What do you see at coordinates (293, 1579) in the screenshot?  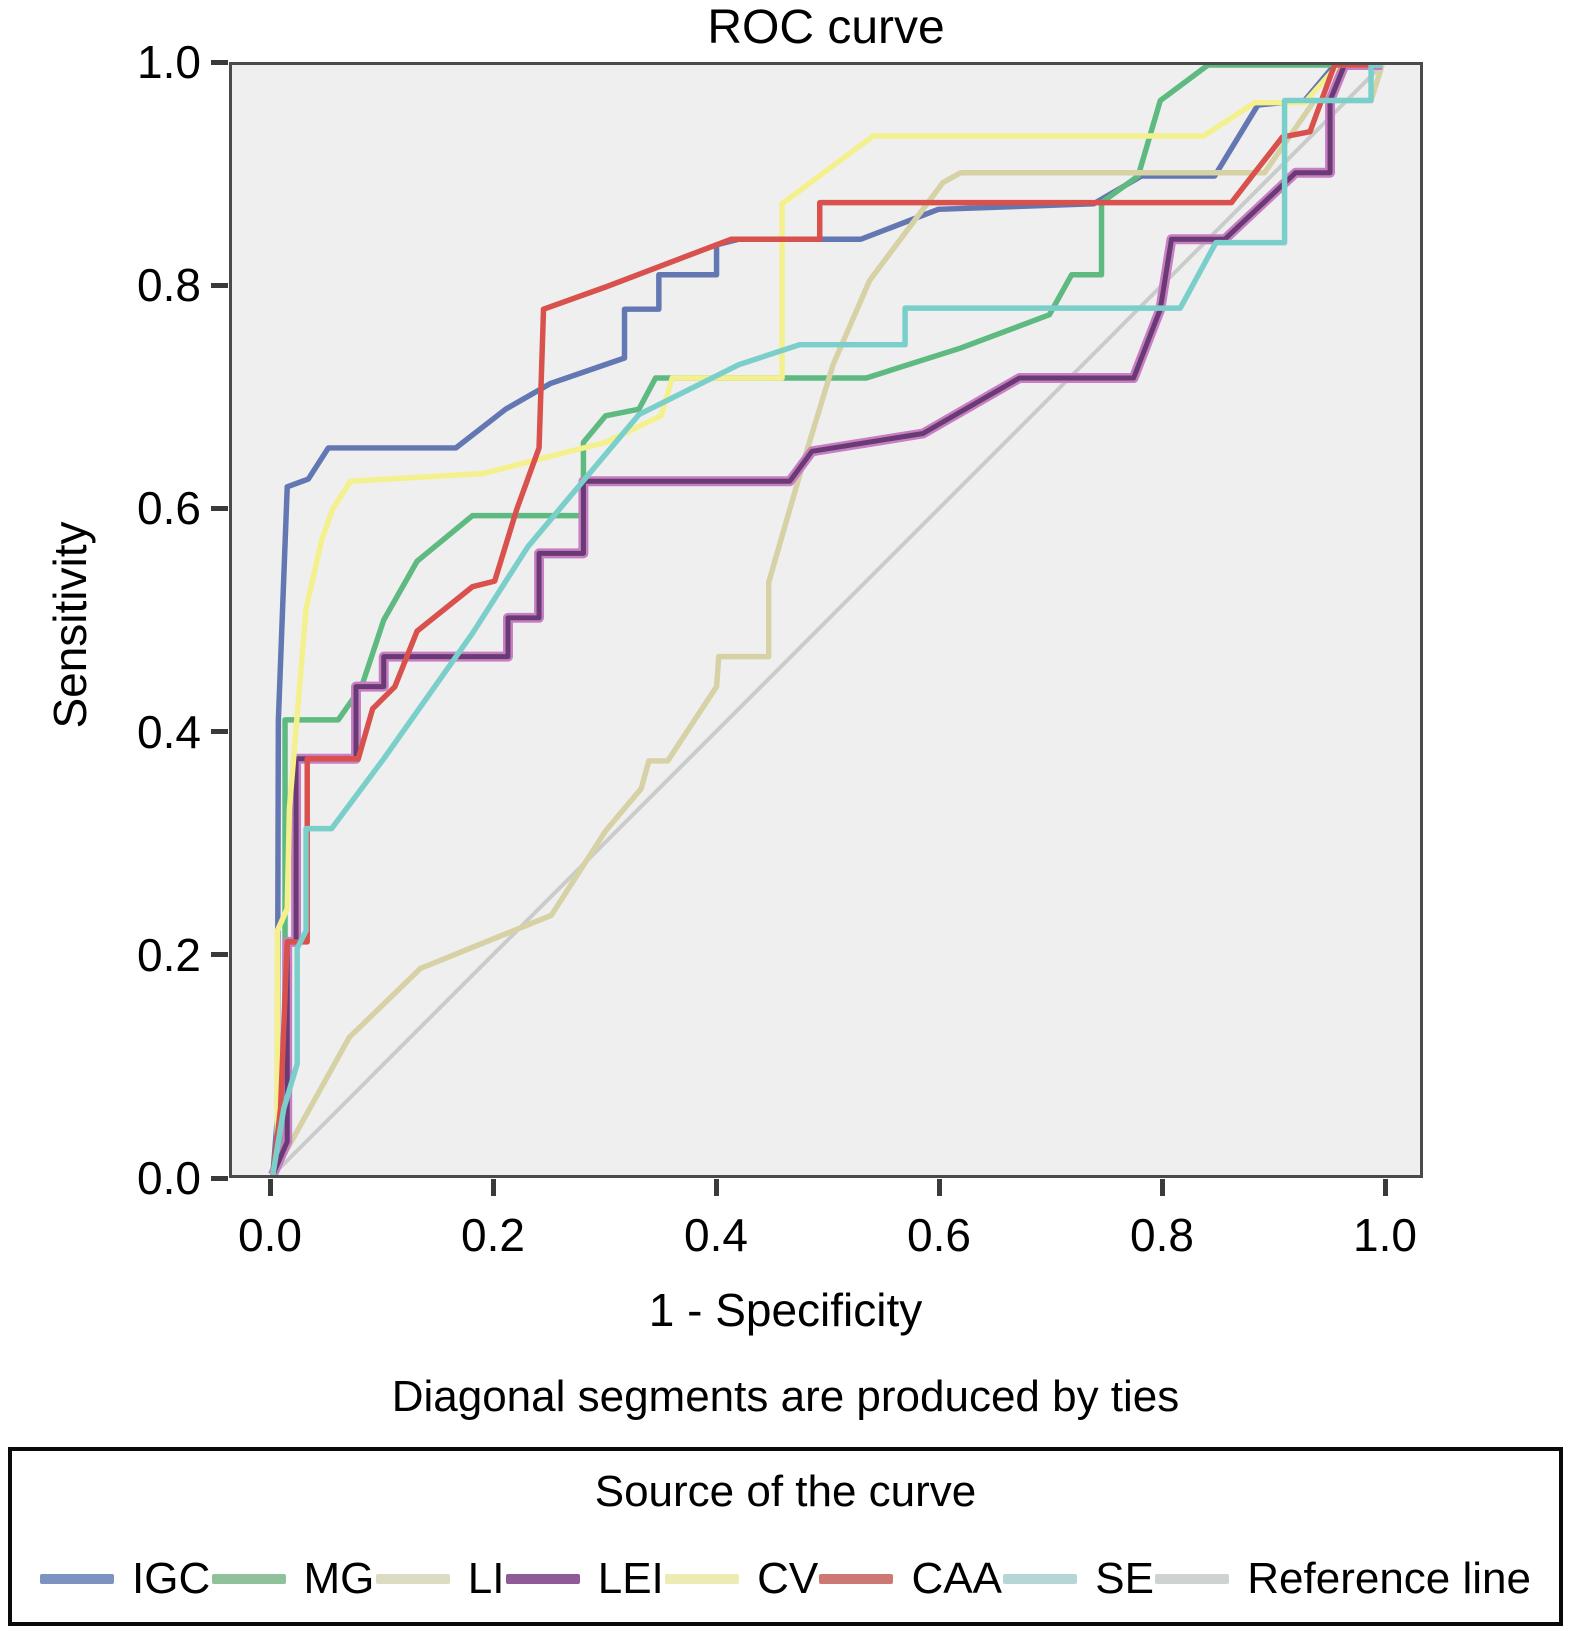 I see `legend-item-mg: MG` at bounding box center [293, 1579].